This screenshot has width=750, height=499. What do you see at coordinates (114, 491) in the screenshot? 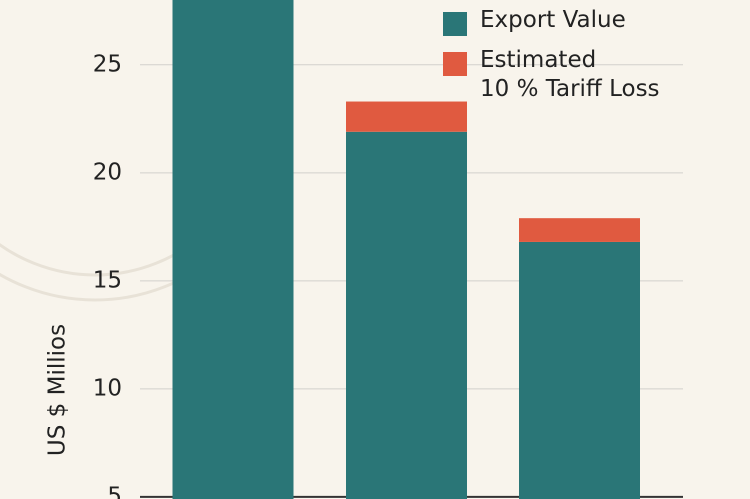
I see `y-tick-label: 5` at bounding box center [114, 491].